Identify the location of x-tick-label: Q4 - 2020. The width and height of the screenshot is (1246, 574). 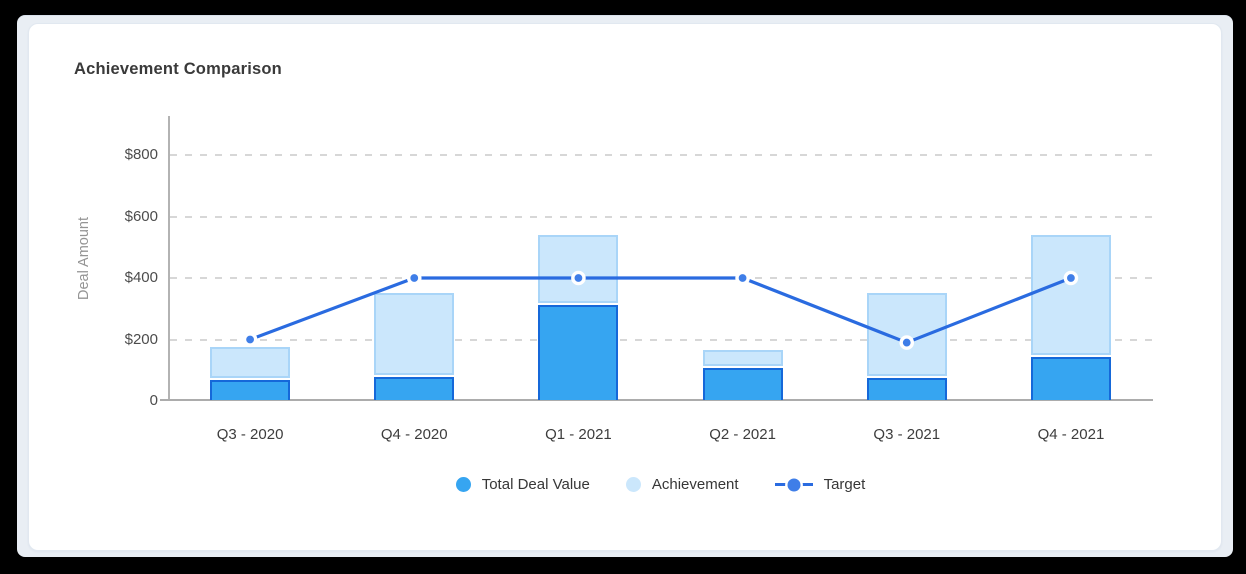
(414, 434).